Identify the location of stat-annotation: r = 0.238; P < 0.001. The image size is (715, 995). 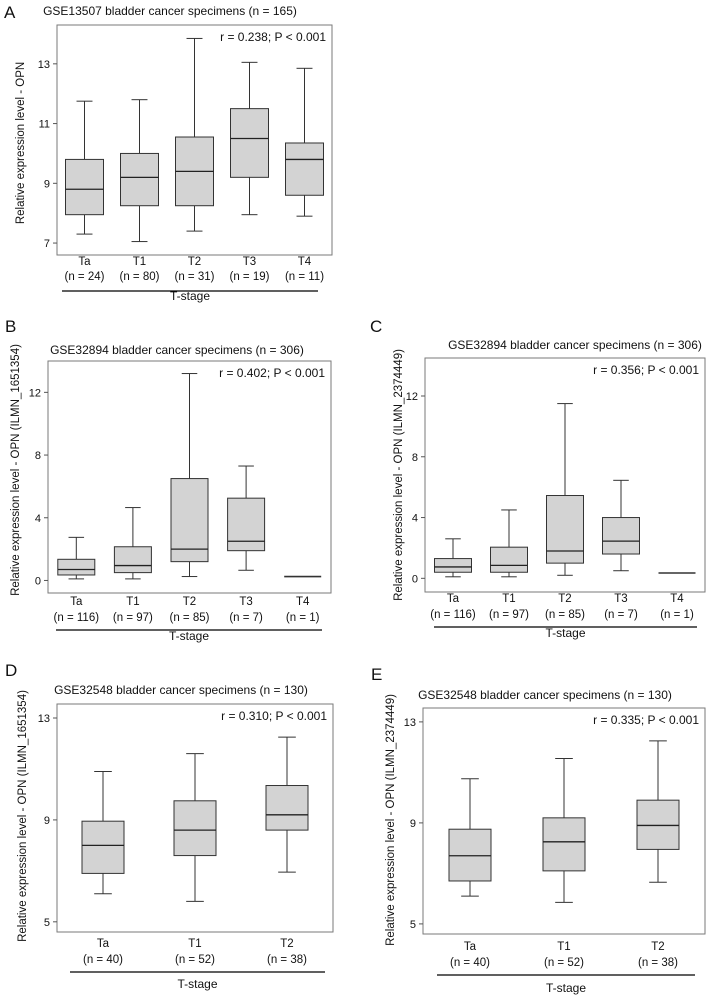
(273, 37).